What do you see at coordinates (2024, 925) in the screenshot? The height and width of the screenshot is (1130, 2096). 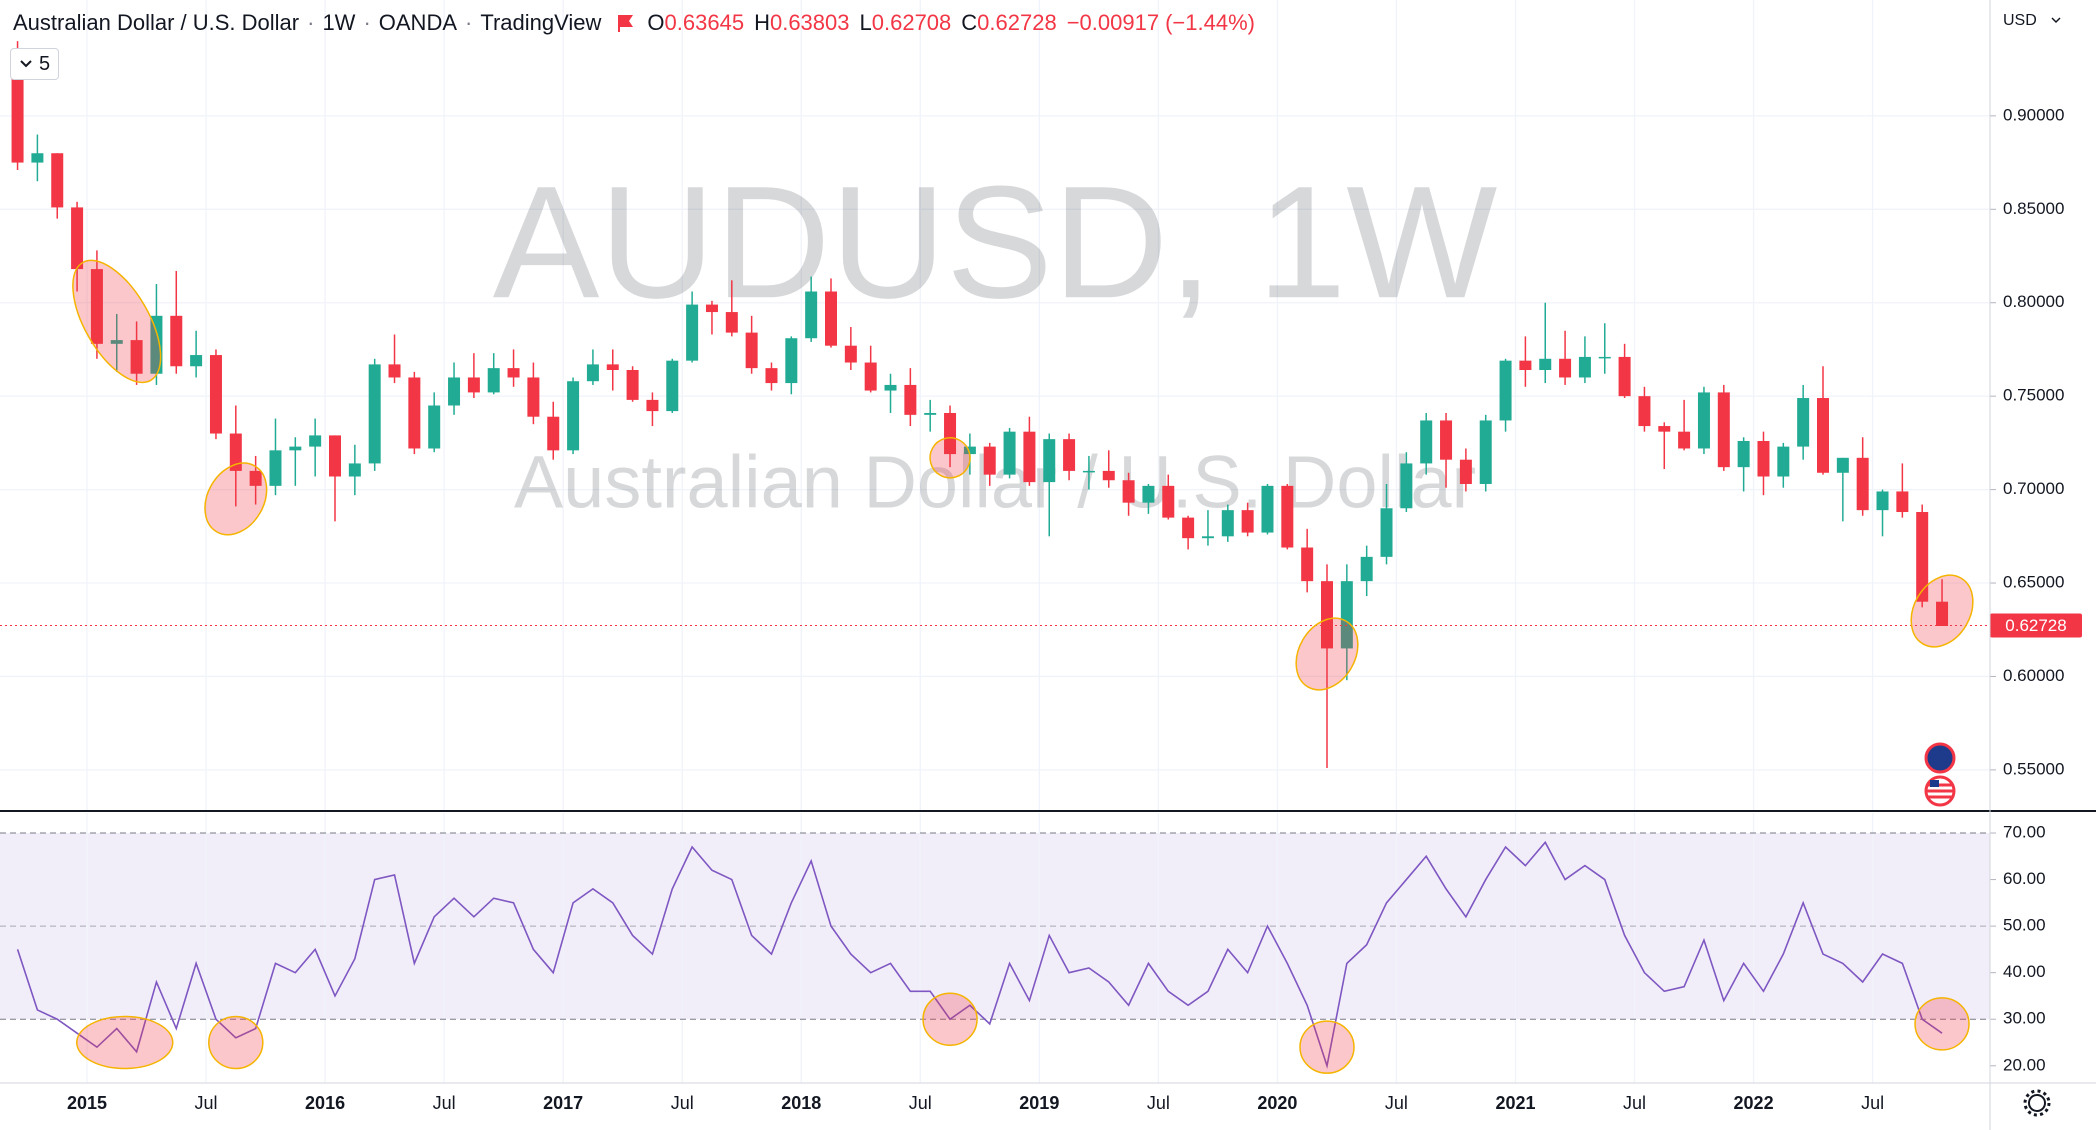 I see `rsi-tick-label: 50.00` at bounding box center [2024, 925].